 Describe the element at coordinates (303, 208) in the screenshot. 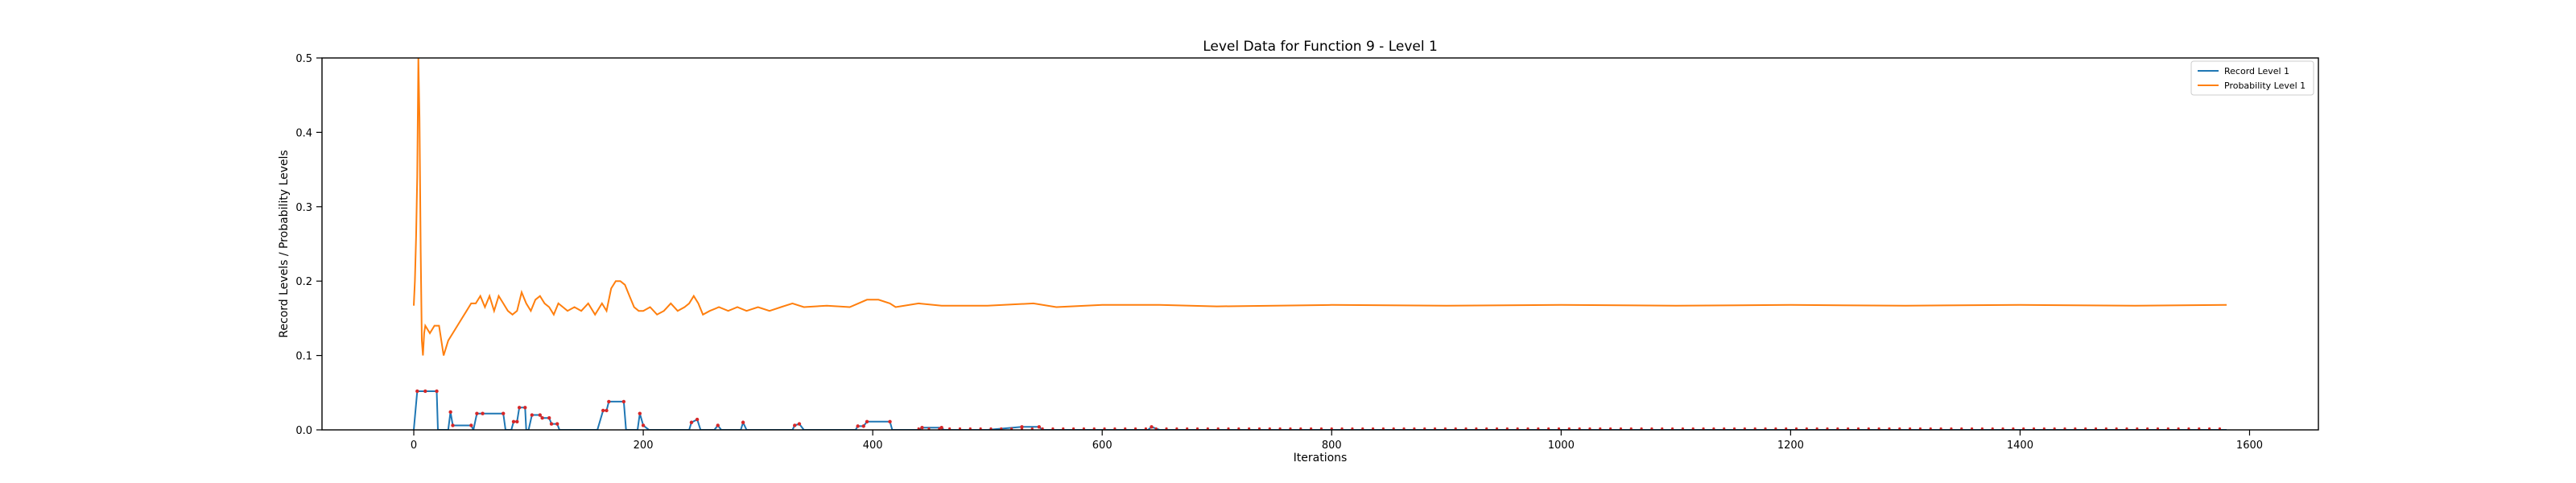

I see `y-tick-label: 0.3` at that location.